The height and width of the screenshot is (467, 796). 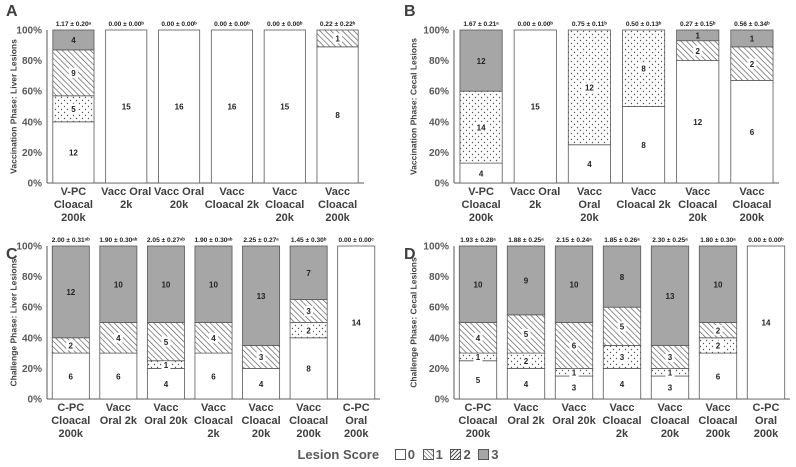 What do you see at coordinates (338, 454) in the screenshot?
I see `legend-title: Lesion Score` at bounding box center [338, 454].